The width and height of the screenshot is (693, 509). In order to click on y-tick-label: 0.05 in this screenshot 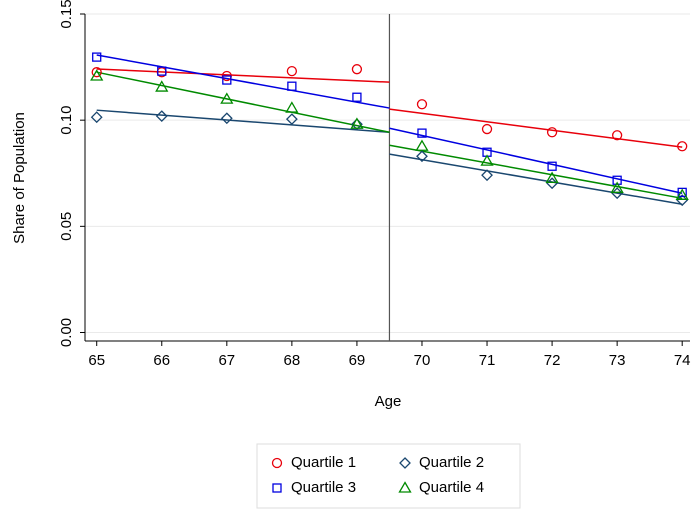, I will do `click(66, 226)`.